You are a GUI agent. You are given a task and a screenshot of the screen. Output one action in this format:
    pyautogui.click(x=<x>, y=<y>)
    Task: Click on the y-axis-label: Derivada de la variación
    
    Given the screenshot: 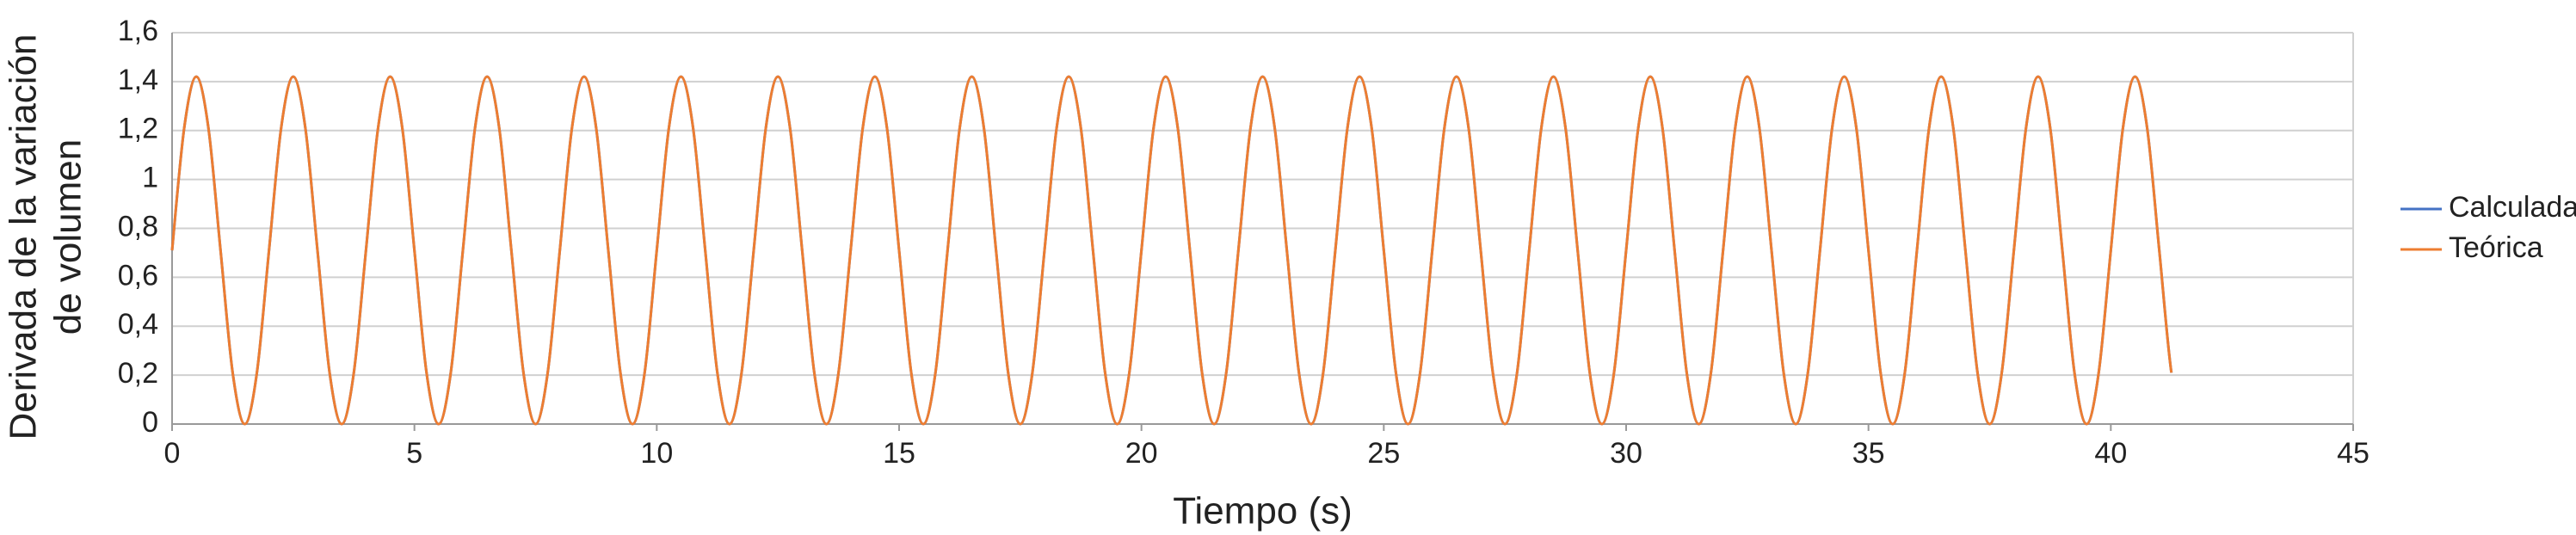 What is the action you would take?
    pyautogui.click(x=24, y=237)
    